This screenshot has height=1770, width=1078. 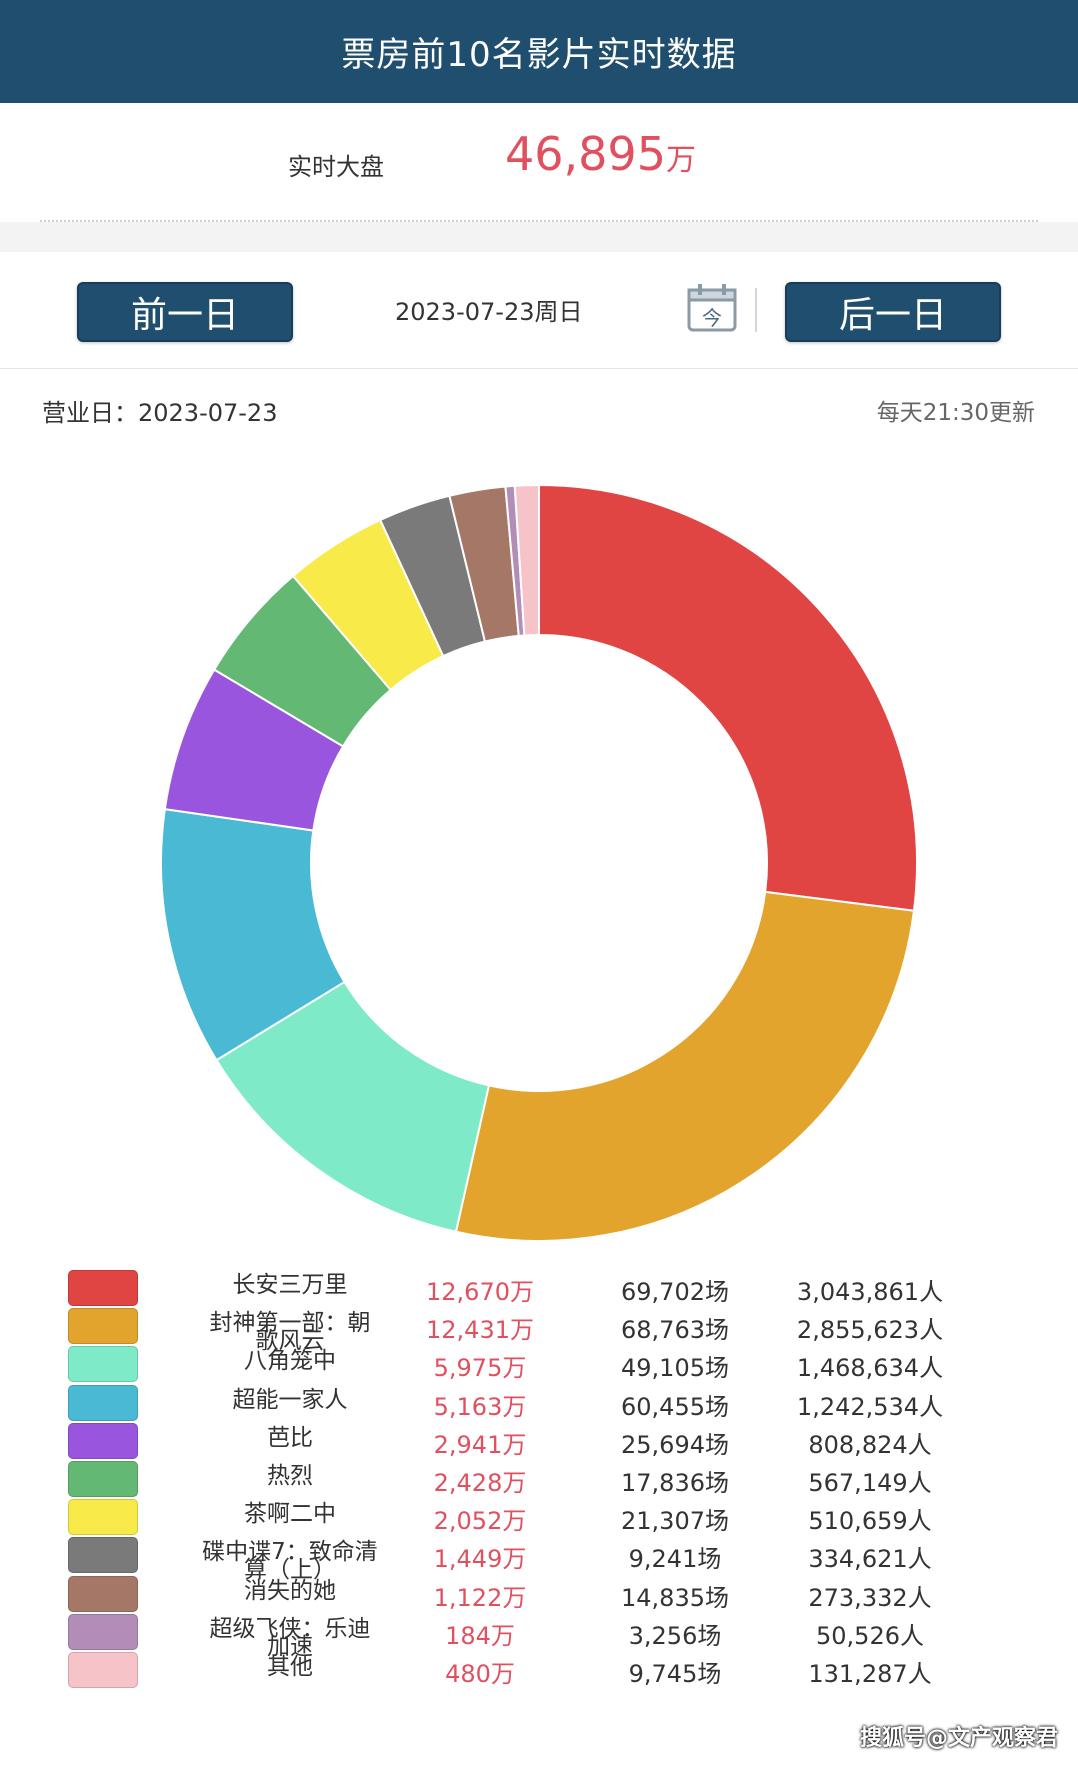 What do you see at coordinates (480, 1330) in the screenshot?
I see `legend-box-office: 12,431万` at bounding box center [480, 1330].